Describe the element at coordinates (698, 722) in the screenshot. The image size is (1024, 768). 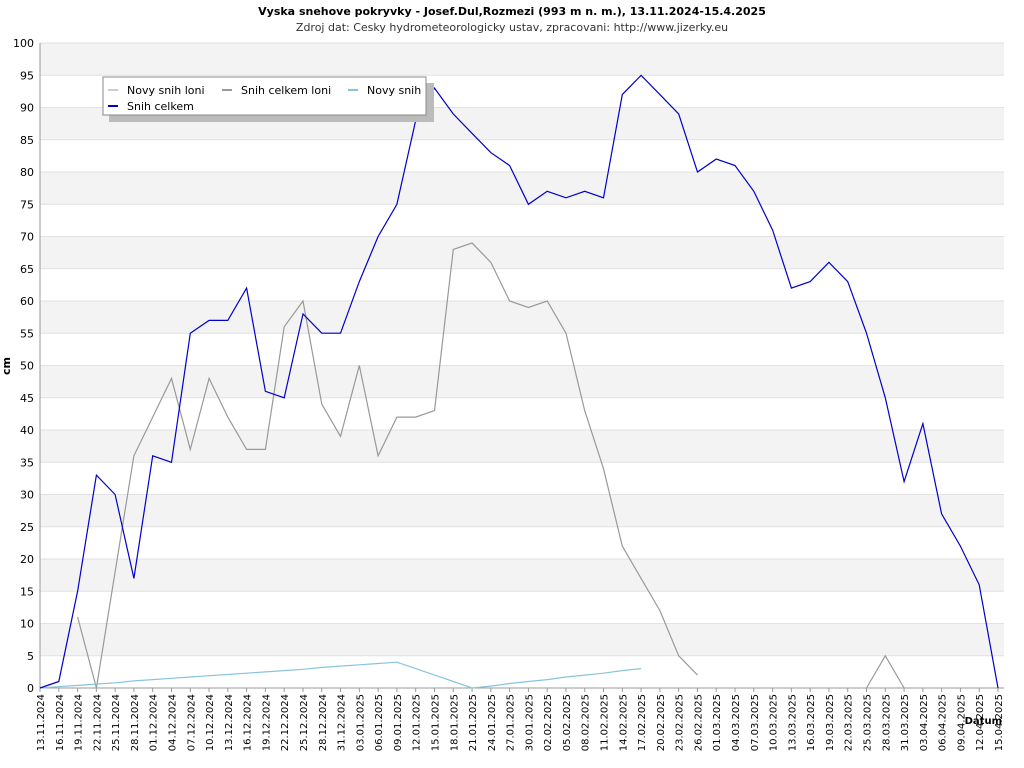
I see `x-tick-label: 26.02.2025` at that location.